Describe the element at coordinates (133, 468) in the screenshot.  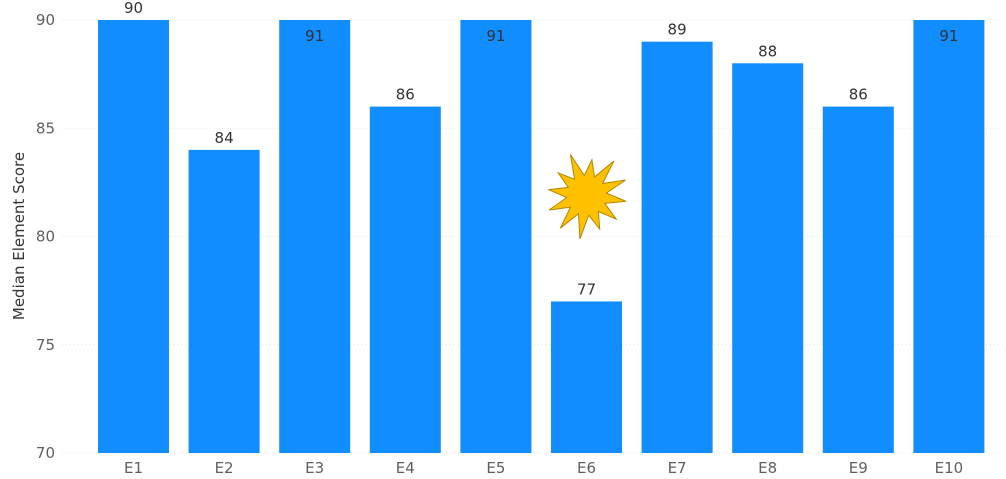
I see `x-tick-label: E1` at that location.